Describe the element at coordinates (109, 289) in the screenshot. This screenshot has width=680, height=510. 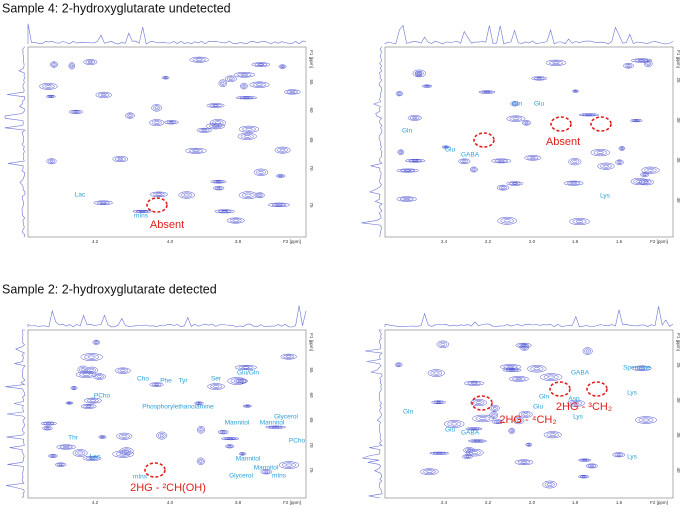
I see `section-title: Sample 2: 2-hydroxyglutarate detected` at that location.